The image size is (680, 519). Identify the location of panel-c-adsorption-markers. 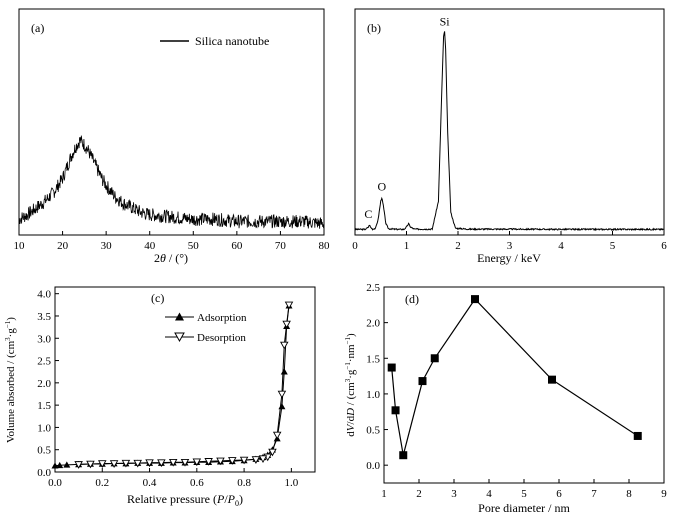
(172, 385).